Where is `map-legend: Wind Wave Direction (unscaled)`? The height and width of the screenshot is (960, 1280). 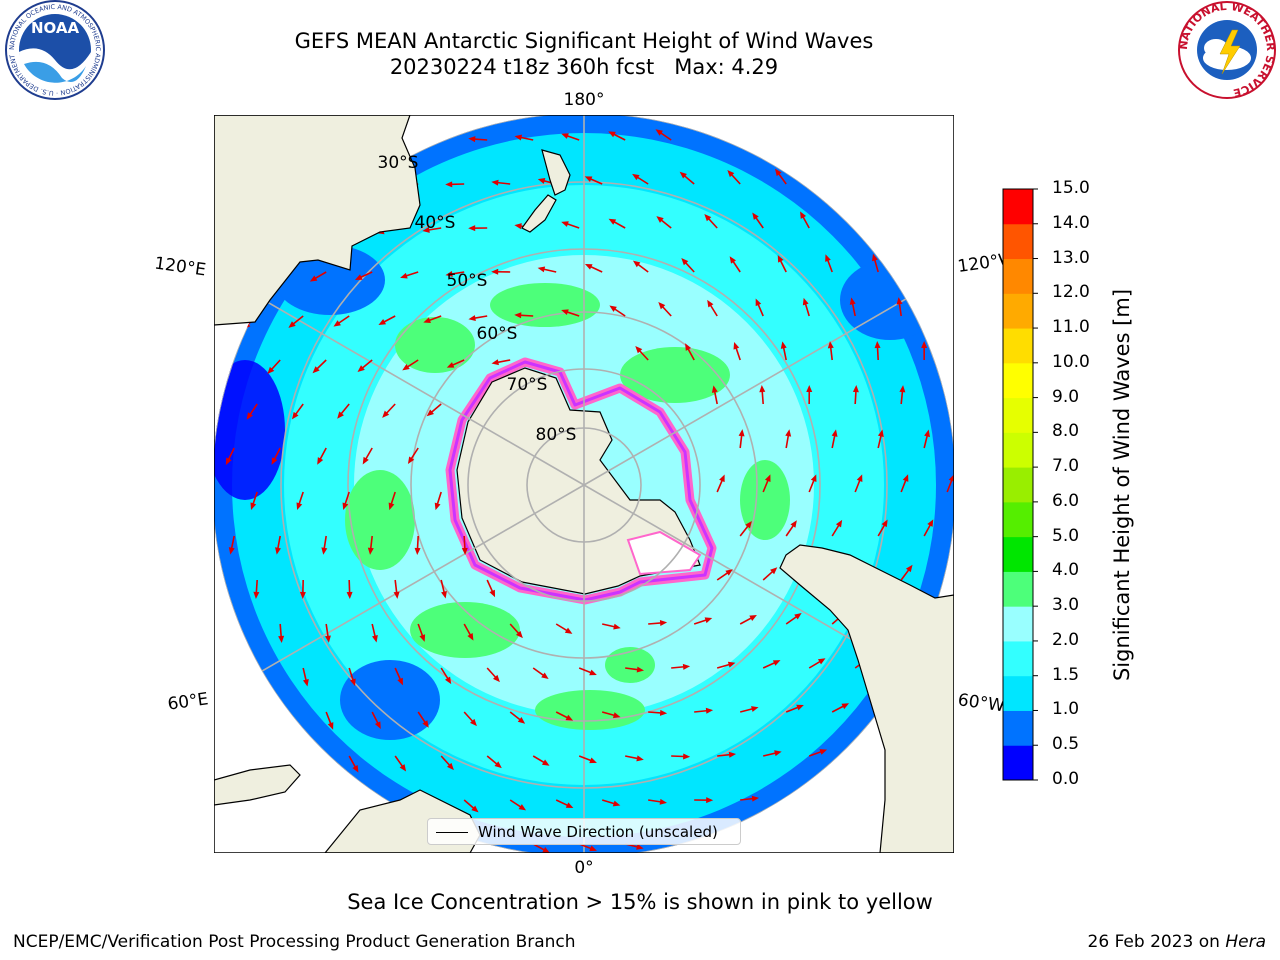
map-legend: Wind Wave Direction (unscaled) is located at coordinates (584, 831).